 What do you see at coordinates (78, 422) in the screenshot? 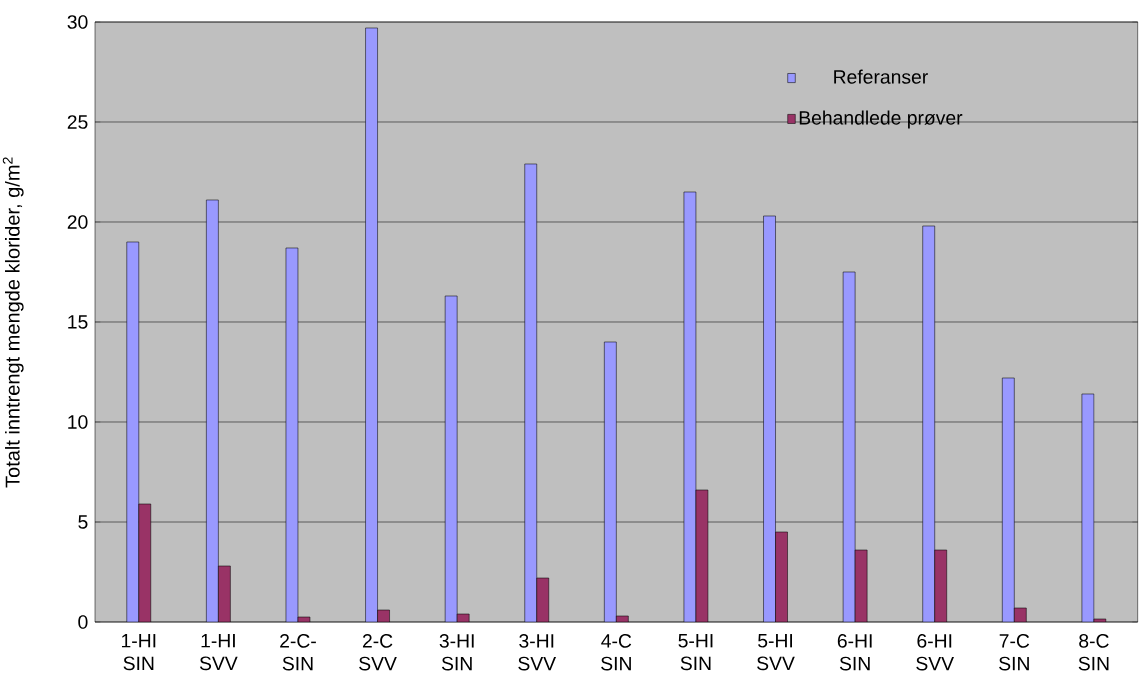
I see `y-tick-label: 10` at bounding box center [78, 422].